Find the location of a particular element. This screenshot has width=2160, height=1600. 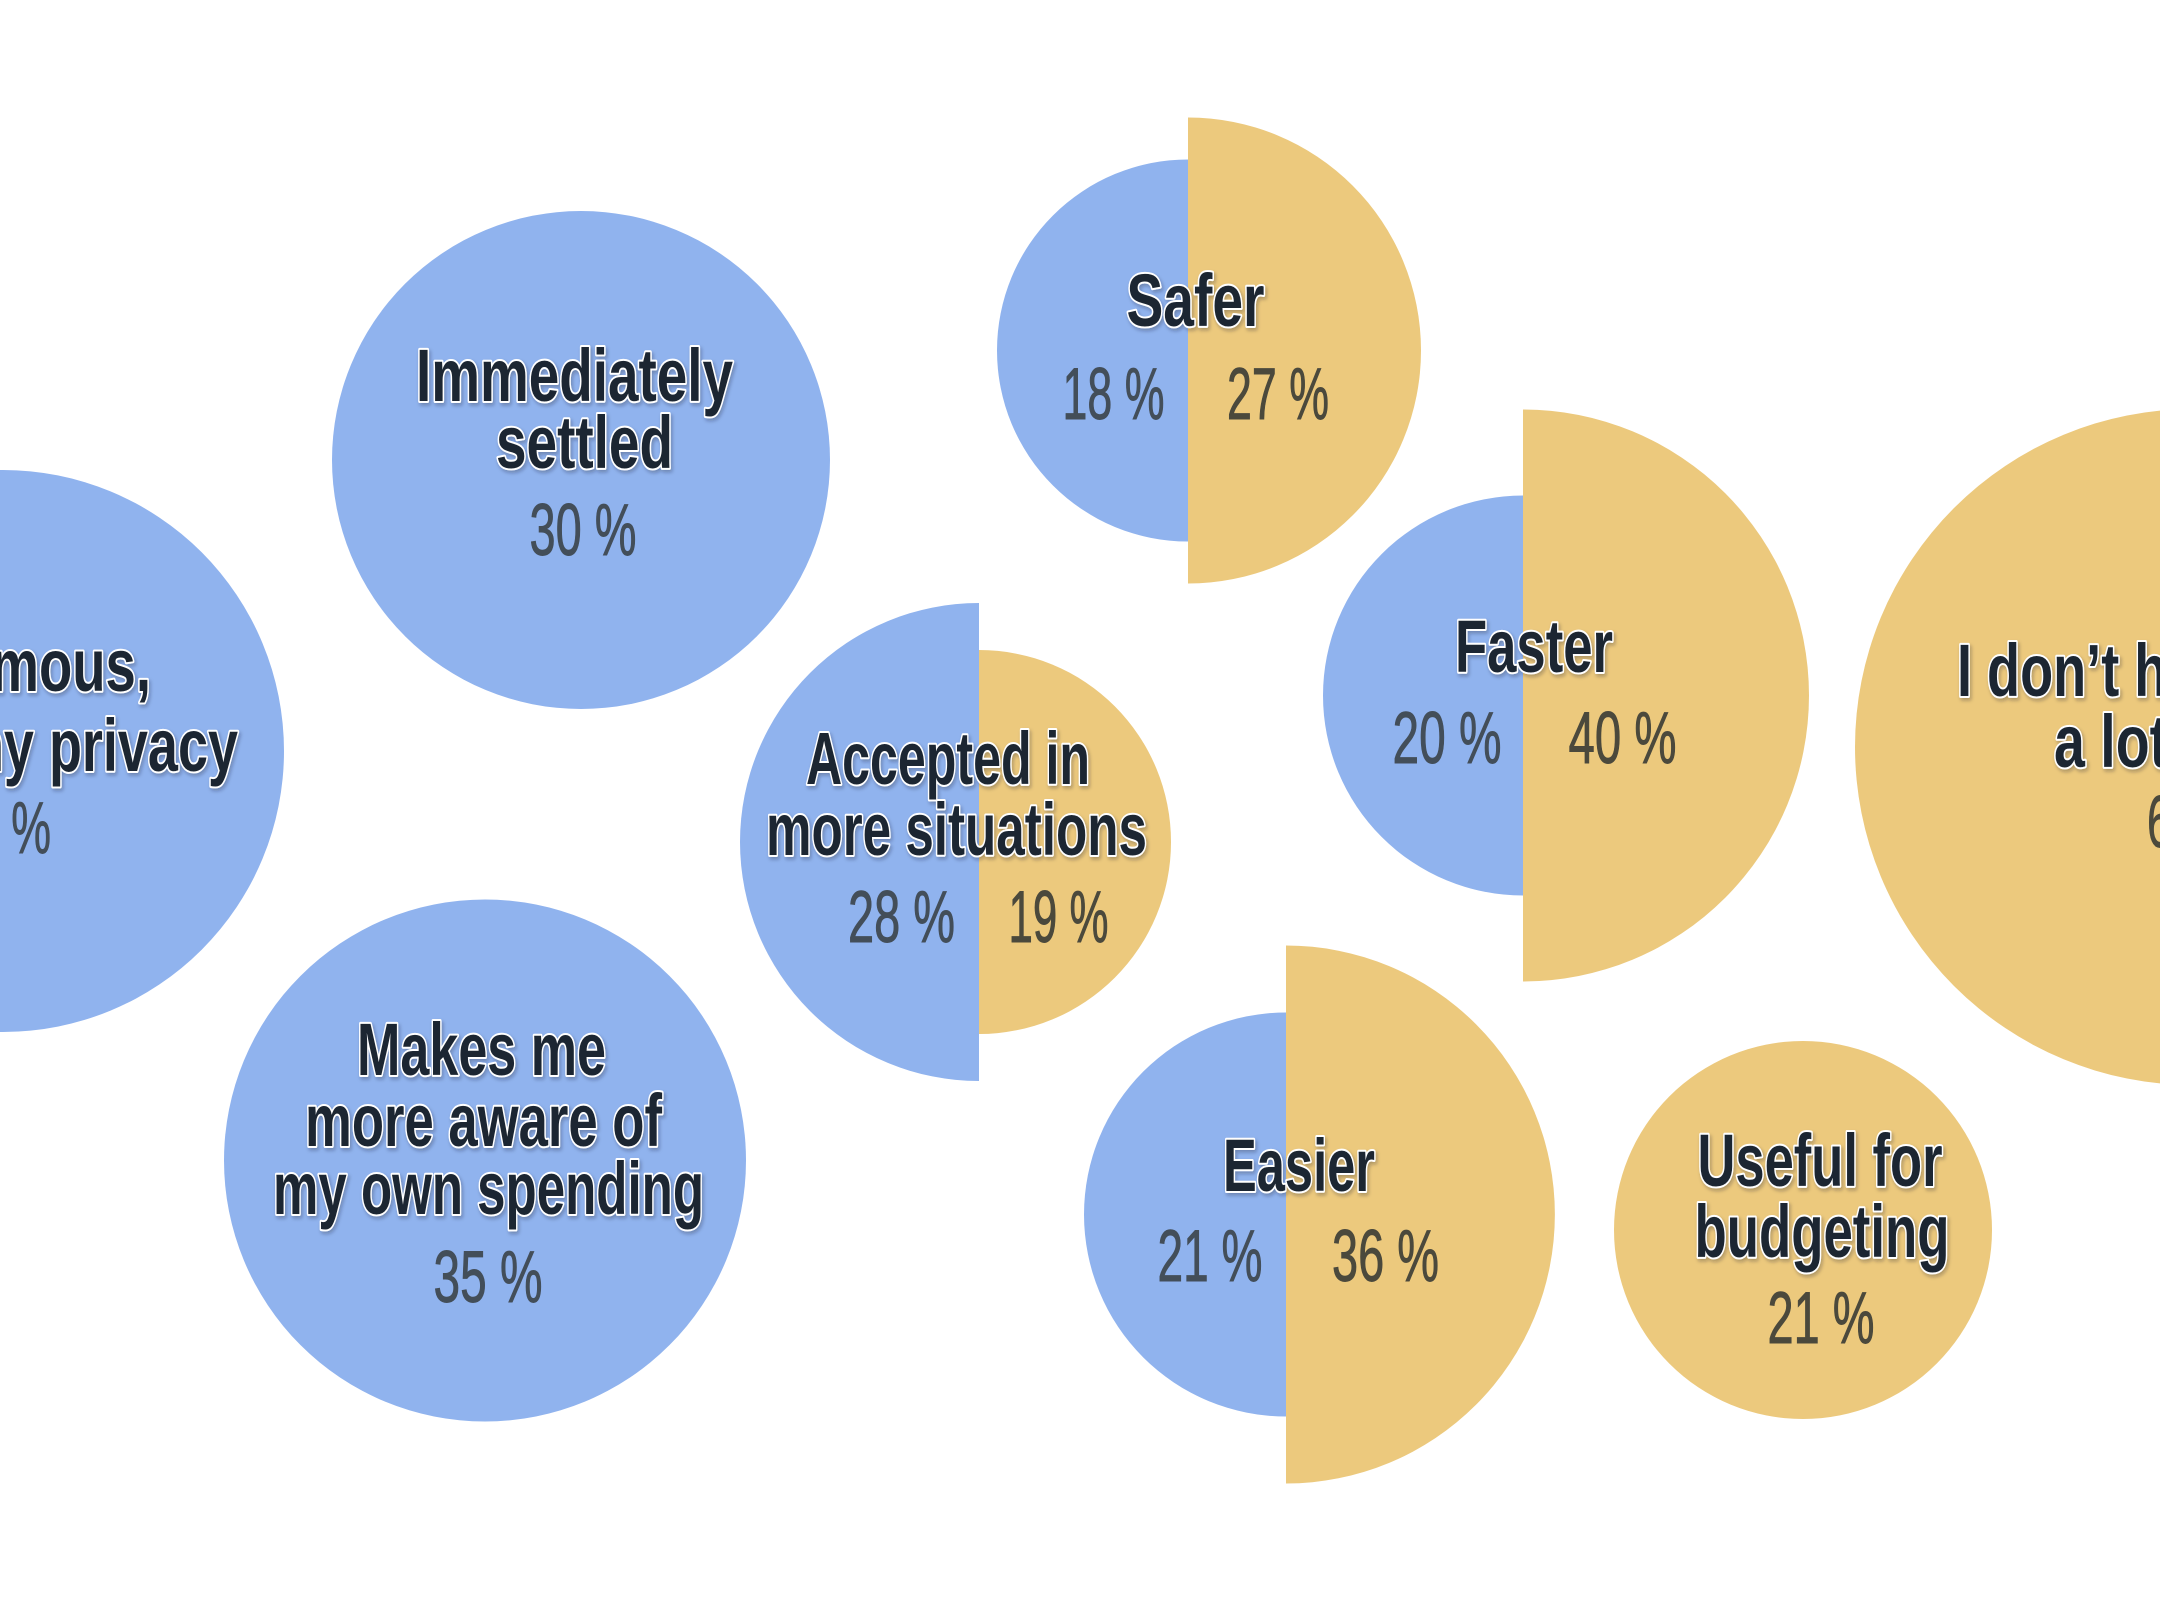

svg-text: Accepted in is located at coordinates (948, 758).